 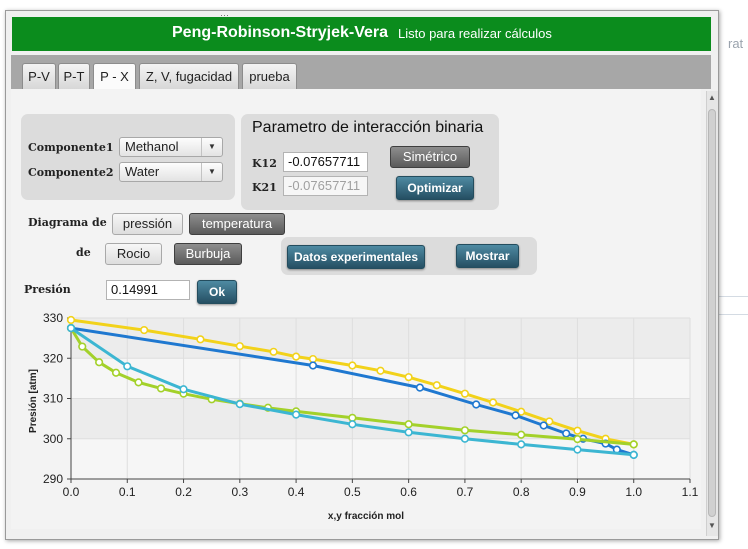 What do you see at coordinates (296, 492) in the screenshot?
I see `x-tick-label: 0.4` at bounding box center [296, 492].